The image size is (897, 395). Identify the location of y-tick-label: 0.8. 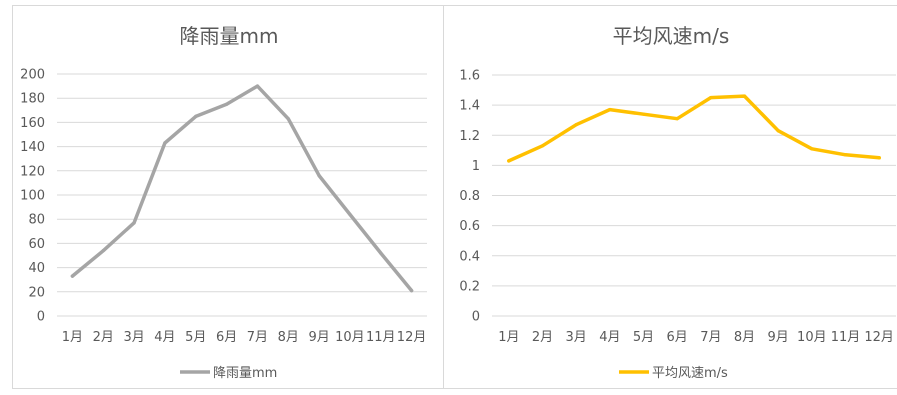
(469, 196).